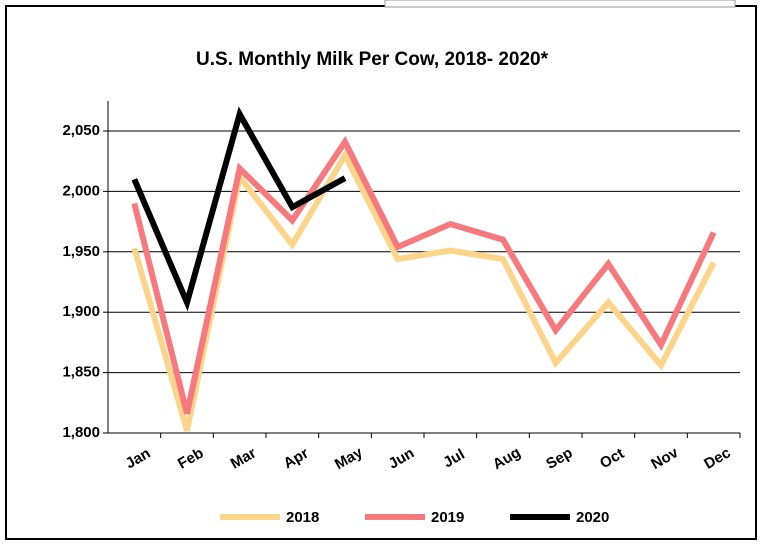  What do you see at coordinates (81, 311) in the screenshot?
I see `y-tick-label: 1,900` at bounding box center [81, 311].